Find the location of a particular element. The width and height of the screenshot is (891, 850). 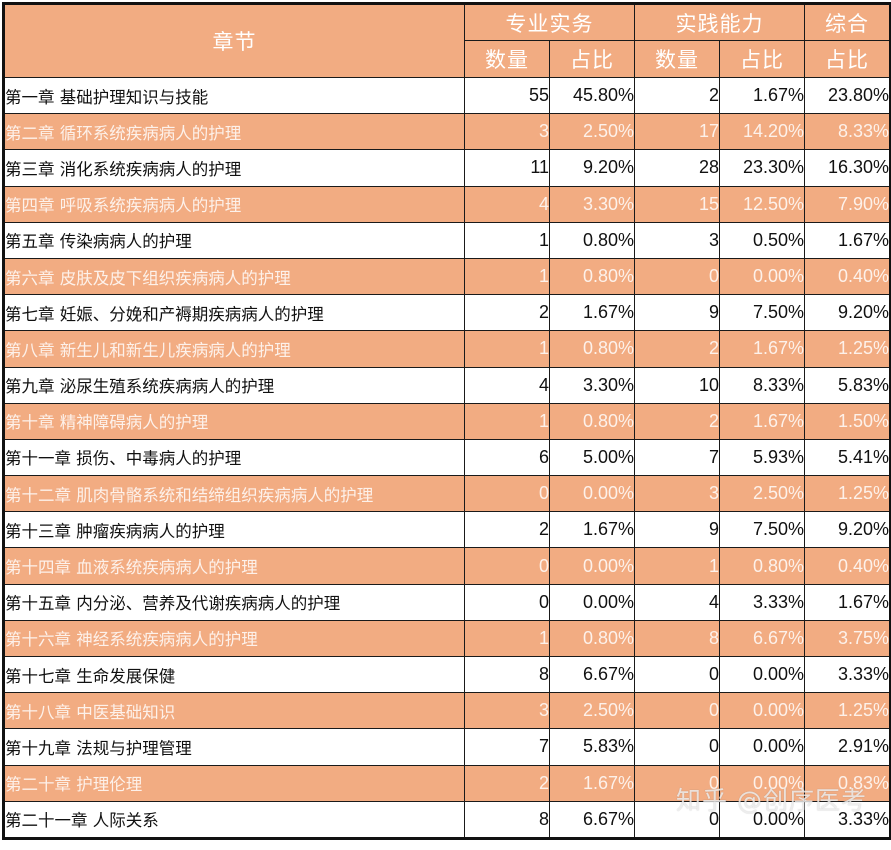

overall-pct-cell: 0.83% is located at coordinates (847, 783).